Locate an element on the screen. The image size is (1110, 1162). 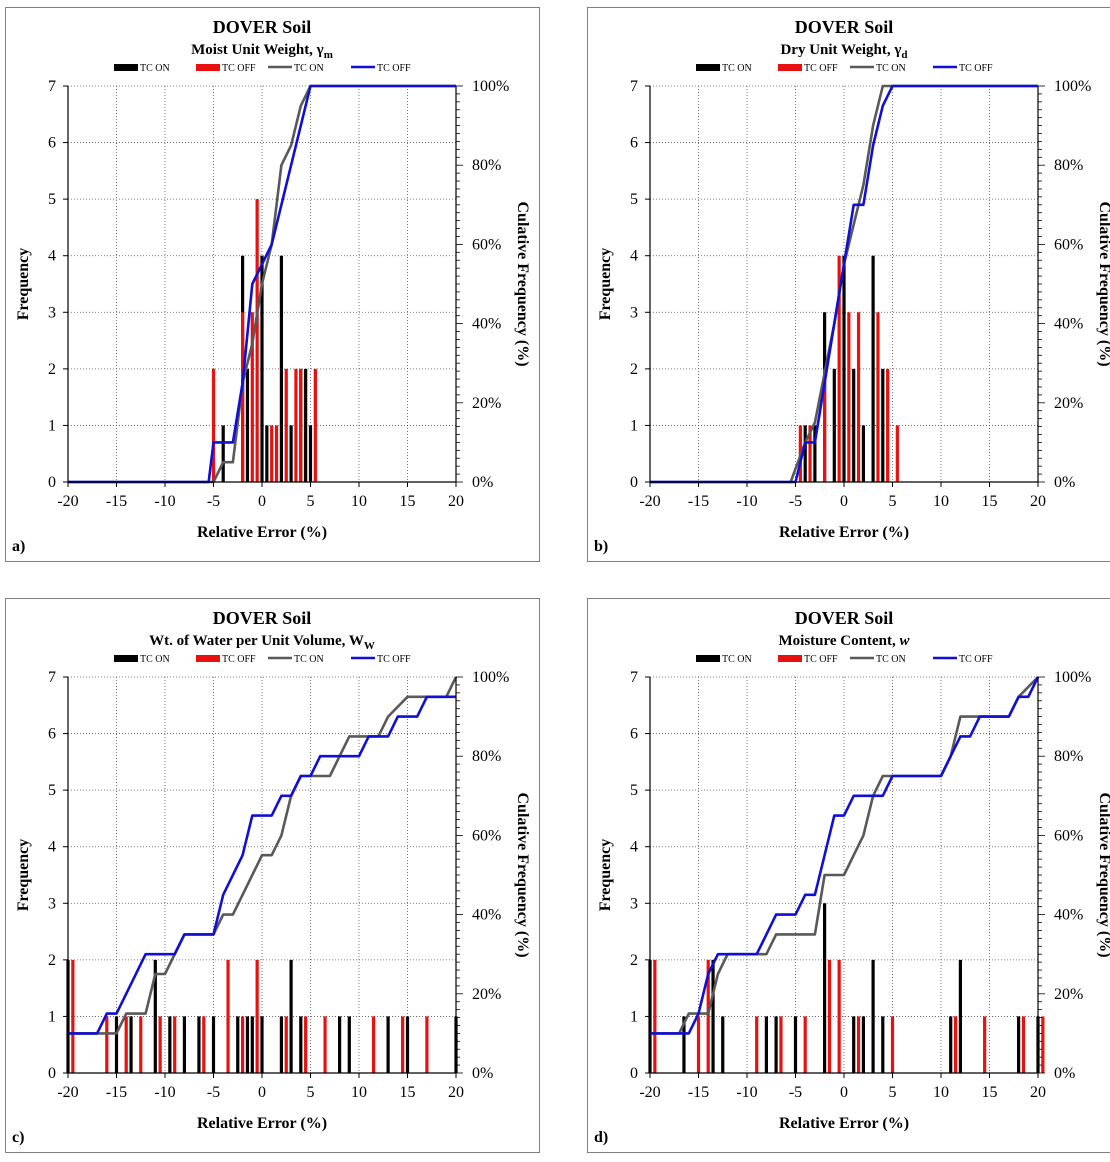
panel-label: a) is located at coordinates (18, 546).